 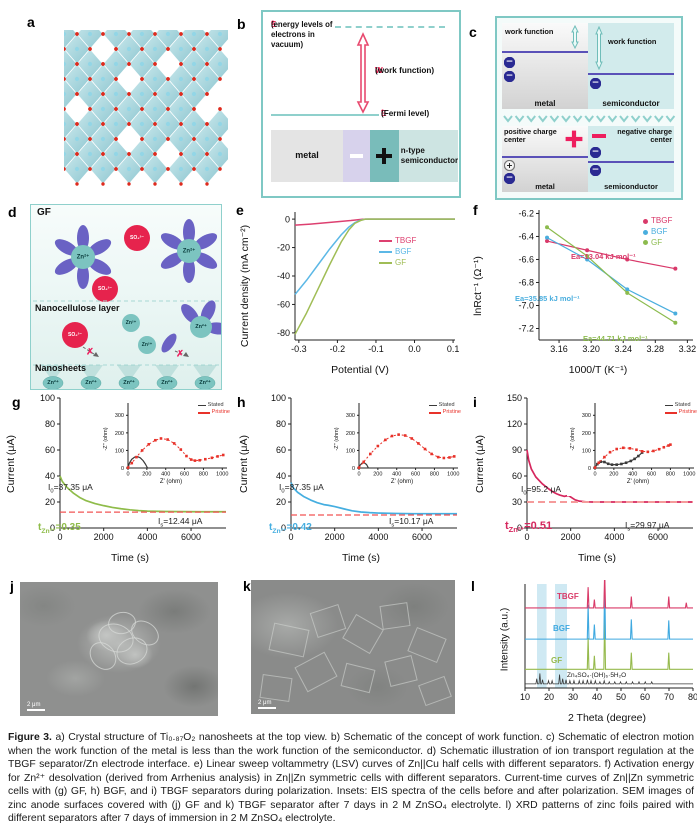 What do you see at coordinates (505, 639) in the screenshot?
I see `y-axis-label: Intensity (a.u.)` at bounding box center [505, 639].